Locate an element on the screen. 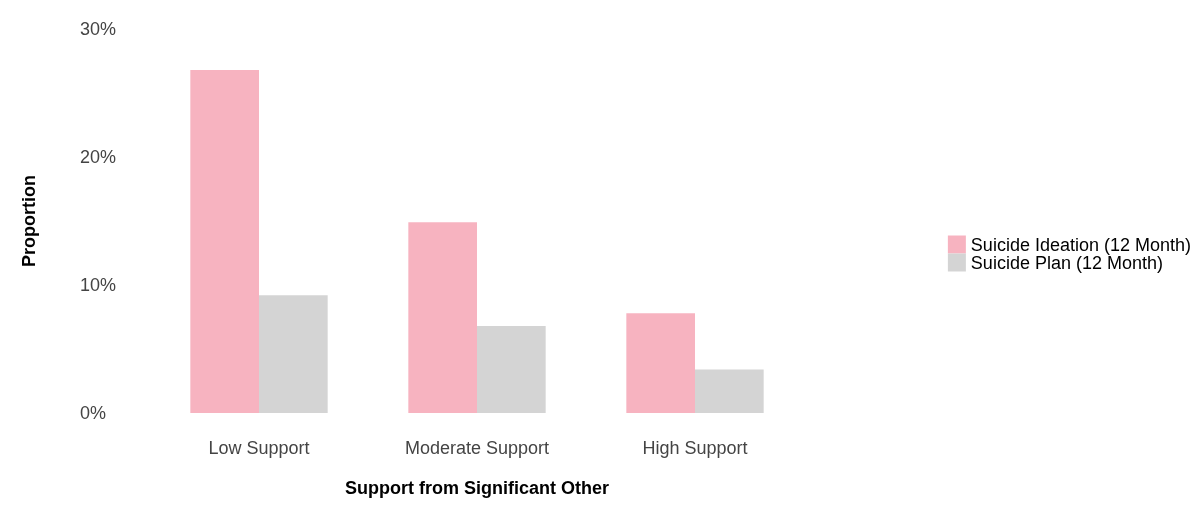  y-tick-label: 20% is located at coordinates (98, 157).